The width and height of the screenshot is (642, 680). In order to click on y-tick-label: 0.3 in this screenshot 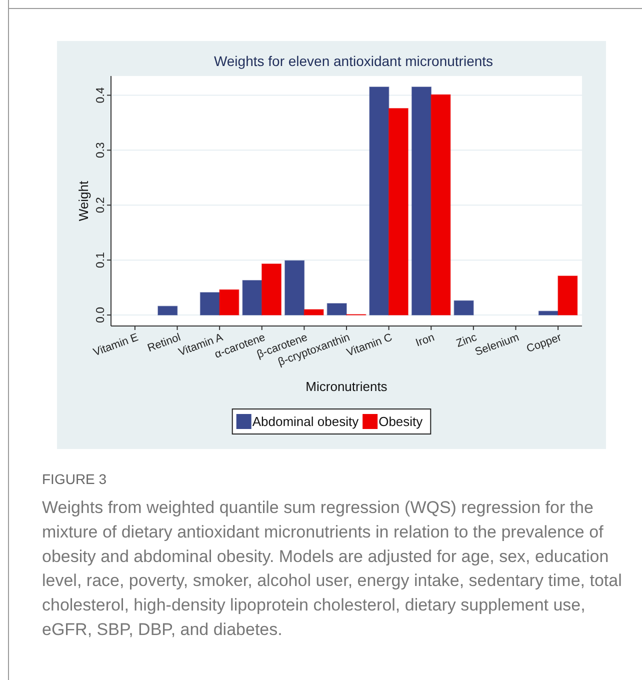, I will do `click(101, 150)`.